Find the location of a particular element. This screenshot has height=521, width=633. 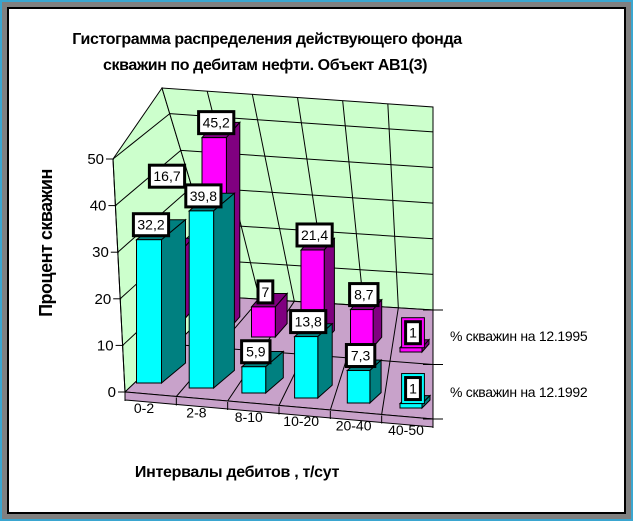

value-label: 7,3 is located at coordinates (361, 356).